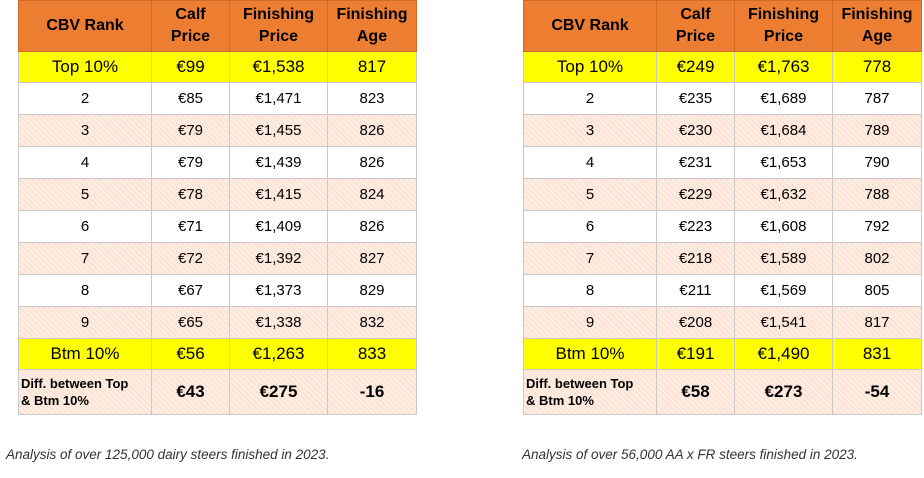  What do you see at coordinates (695, 290) in the screenshot?
I see `table-cell: €211` at bounding box center [695, 290].